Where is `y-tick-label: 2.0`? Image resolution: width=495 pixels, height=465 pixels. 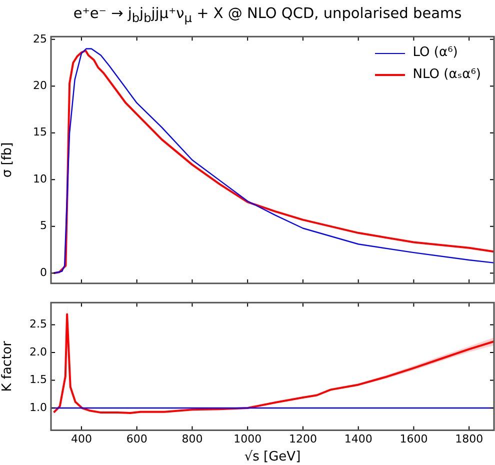
y-tick-label: 2.0 is located at coordinates (38, 351).